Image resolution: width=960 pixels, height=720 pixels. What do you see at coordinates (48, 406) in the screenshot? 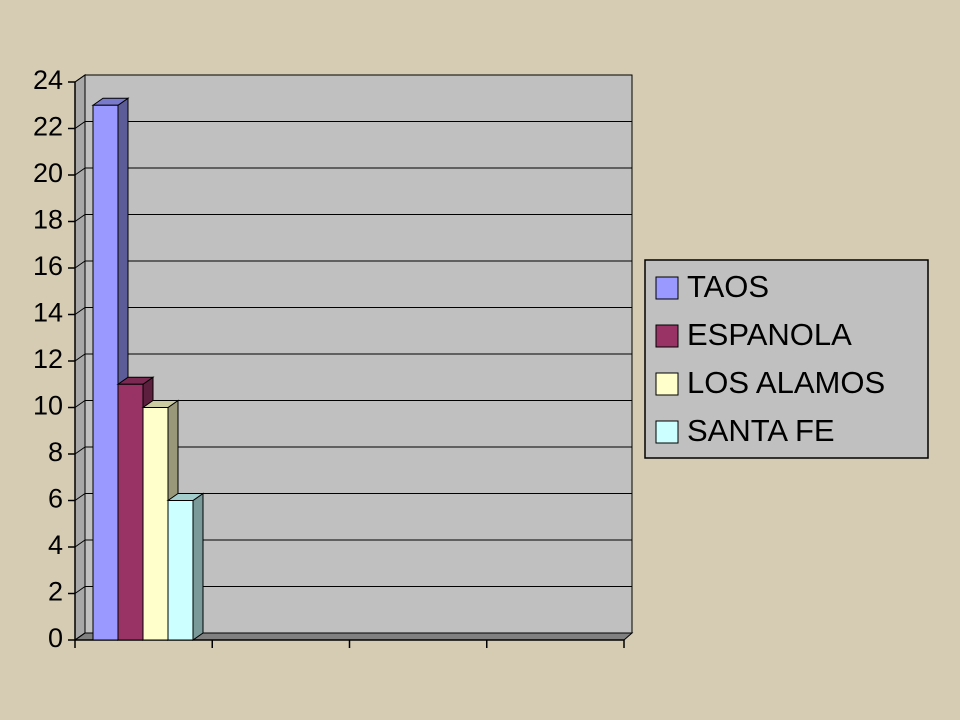
I see `y-tick-label: 10` at bounding box center [48, 406].